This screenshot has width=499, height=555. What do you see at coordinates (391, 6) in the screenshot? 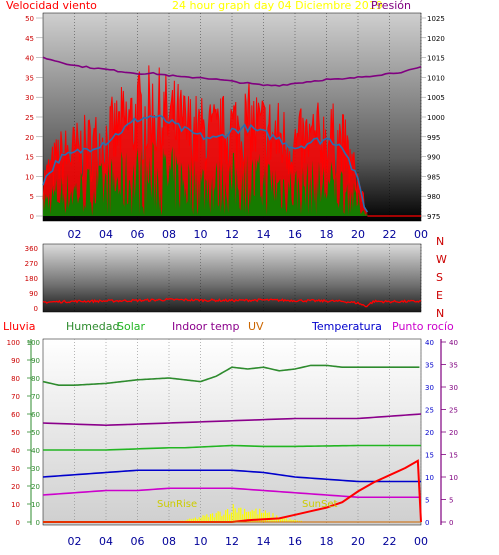
I see `pressure-label: Presión` at bounding box center [391, 6].